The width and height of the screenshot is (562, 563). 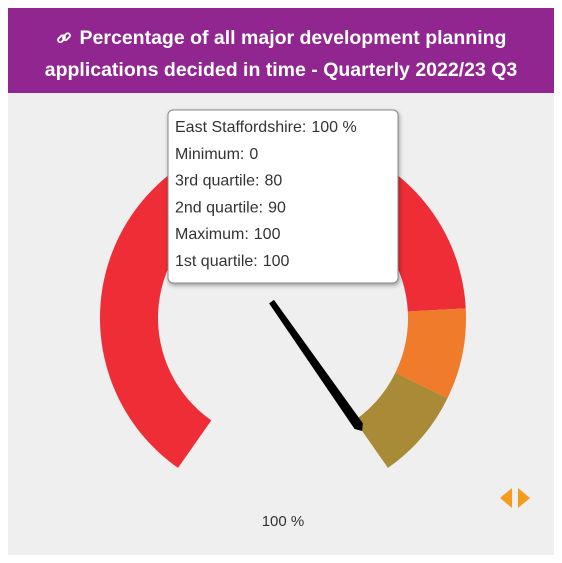 I want to click on tooltip-value: 90, so click(x=277, y=208).